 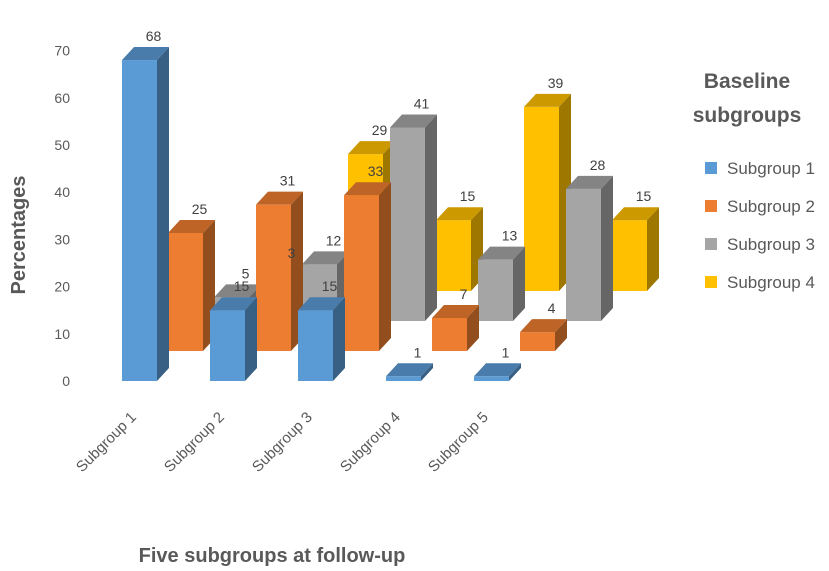 What do you see at coordinates (62, 98) in the screenshot?
I see `y-tick-label: 60` at bounding box center [62, 98].